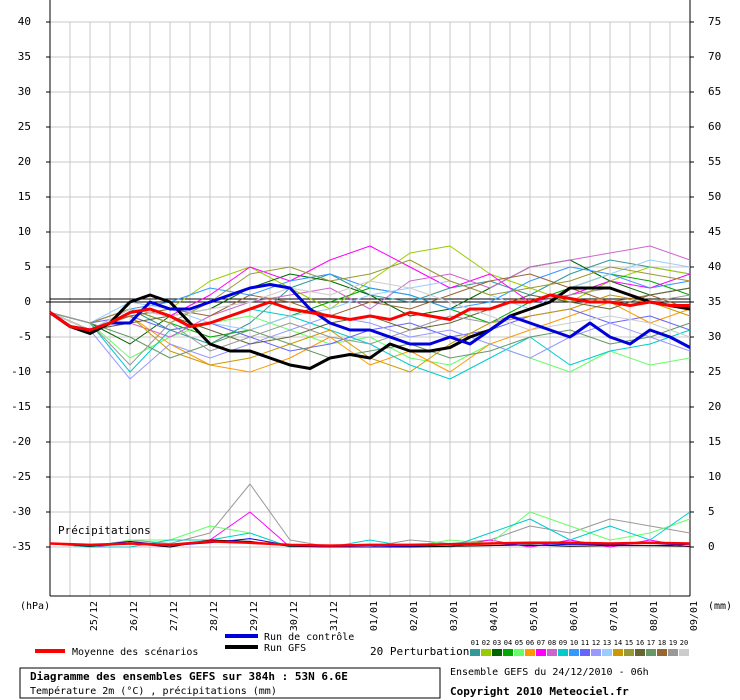 This screenshot has width=740, height=700. Describe the element at coordinates (454, 616) in the screenshot. I see `x-tick-label: 03/01` at that location.